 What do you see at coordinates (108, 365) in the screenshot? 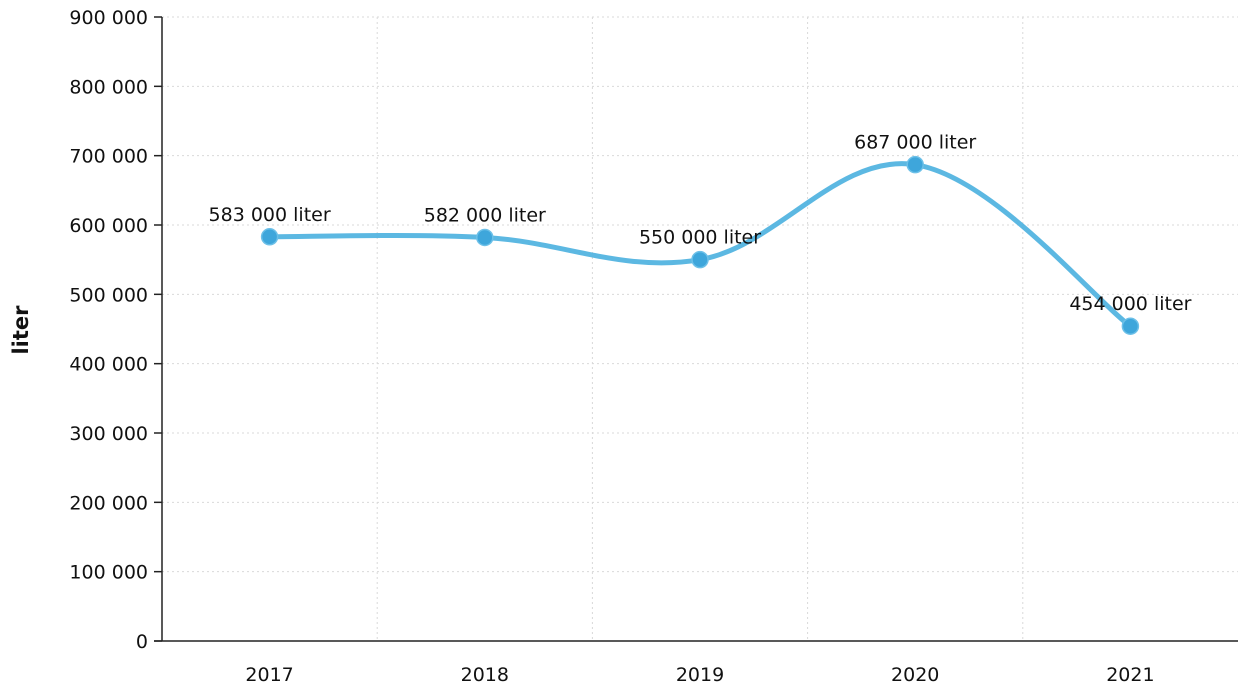
I see `y-tick-label: 400 000` at bounding box center [108, 365].